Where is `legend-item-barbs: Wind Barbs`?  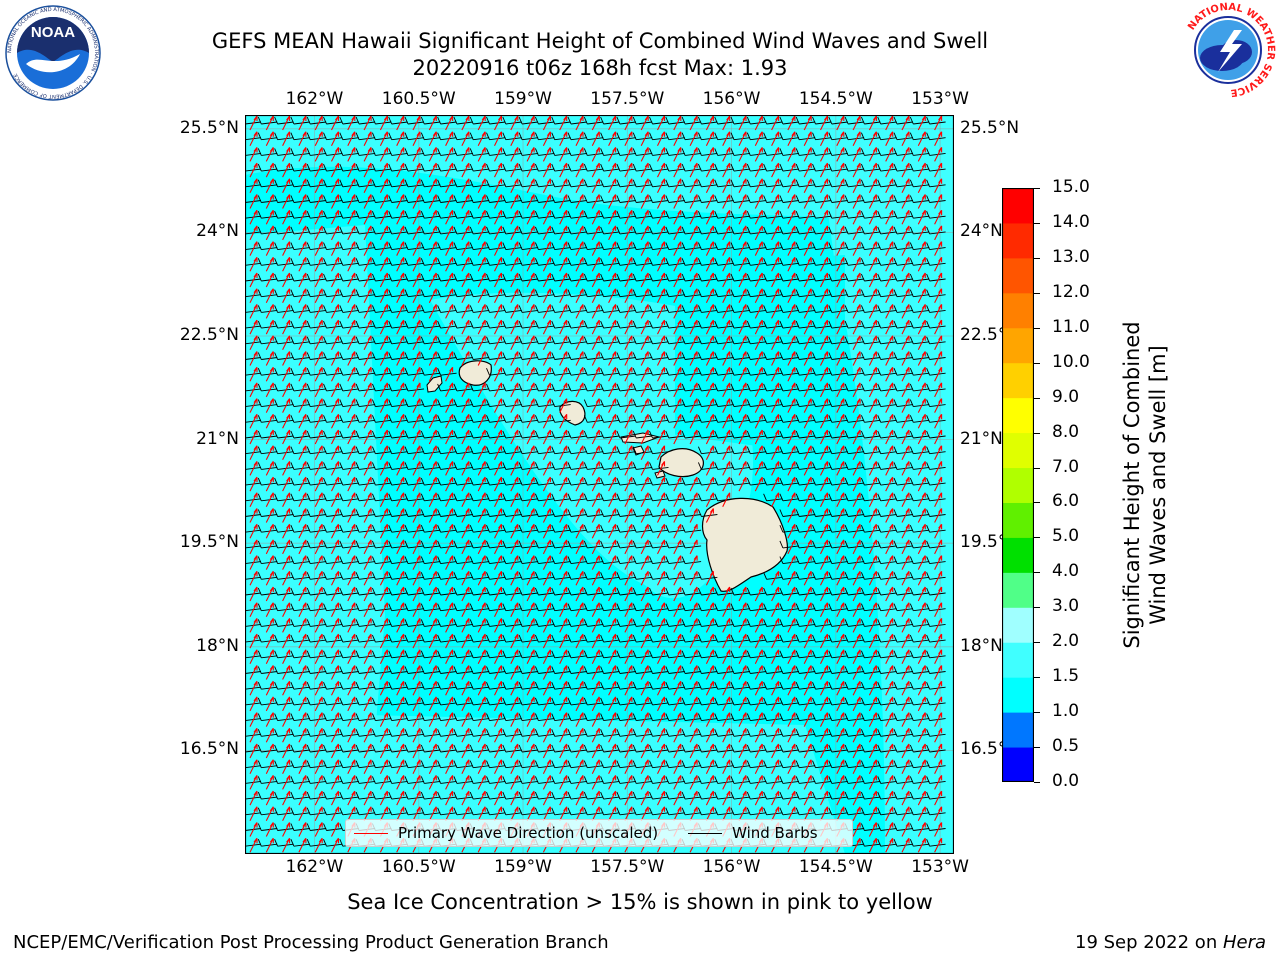
legend-item-barbs: Wind Barbs is located at coordinates (753, 833).